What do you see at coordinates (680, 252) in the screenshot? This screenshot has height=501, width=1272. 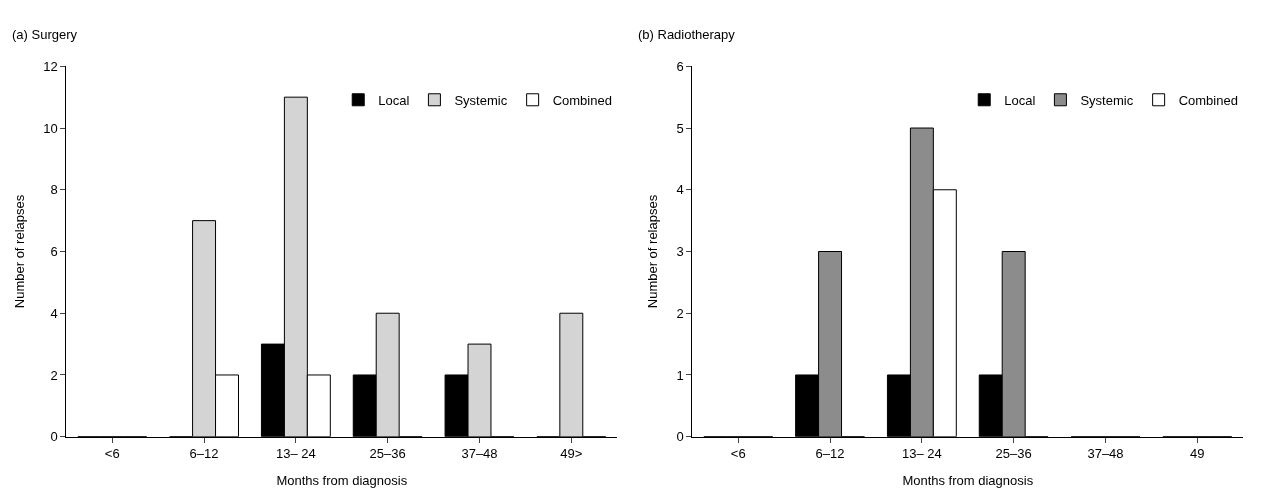 I see `y-tick-label: 3` at bounding box center [680, 252].